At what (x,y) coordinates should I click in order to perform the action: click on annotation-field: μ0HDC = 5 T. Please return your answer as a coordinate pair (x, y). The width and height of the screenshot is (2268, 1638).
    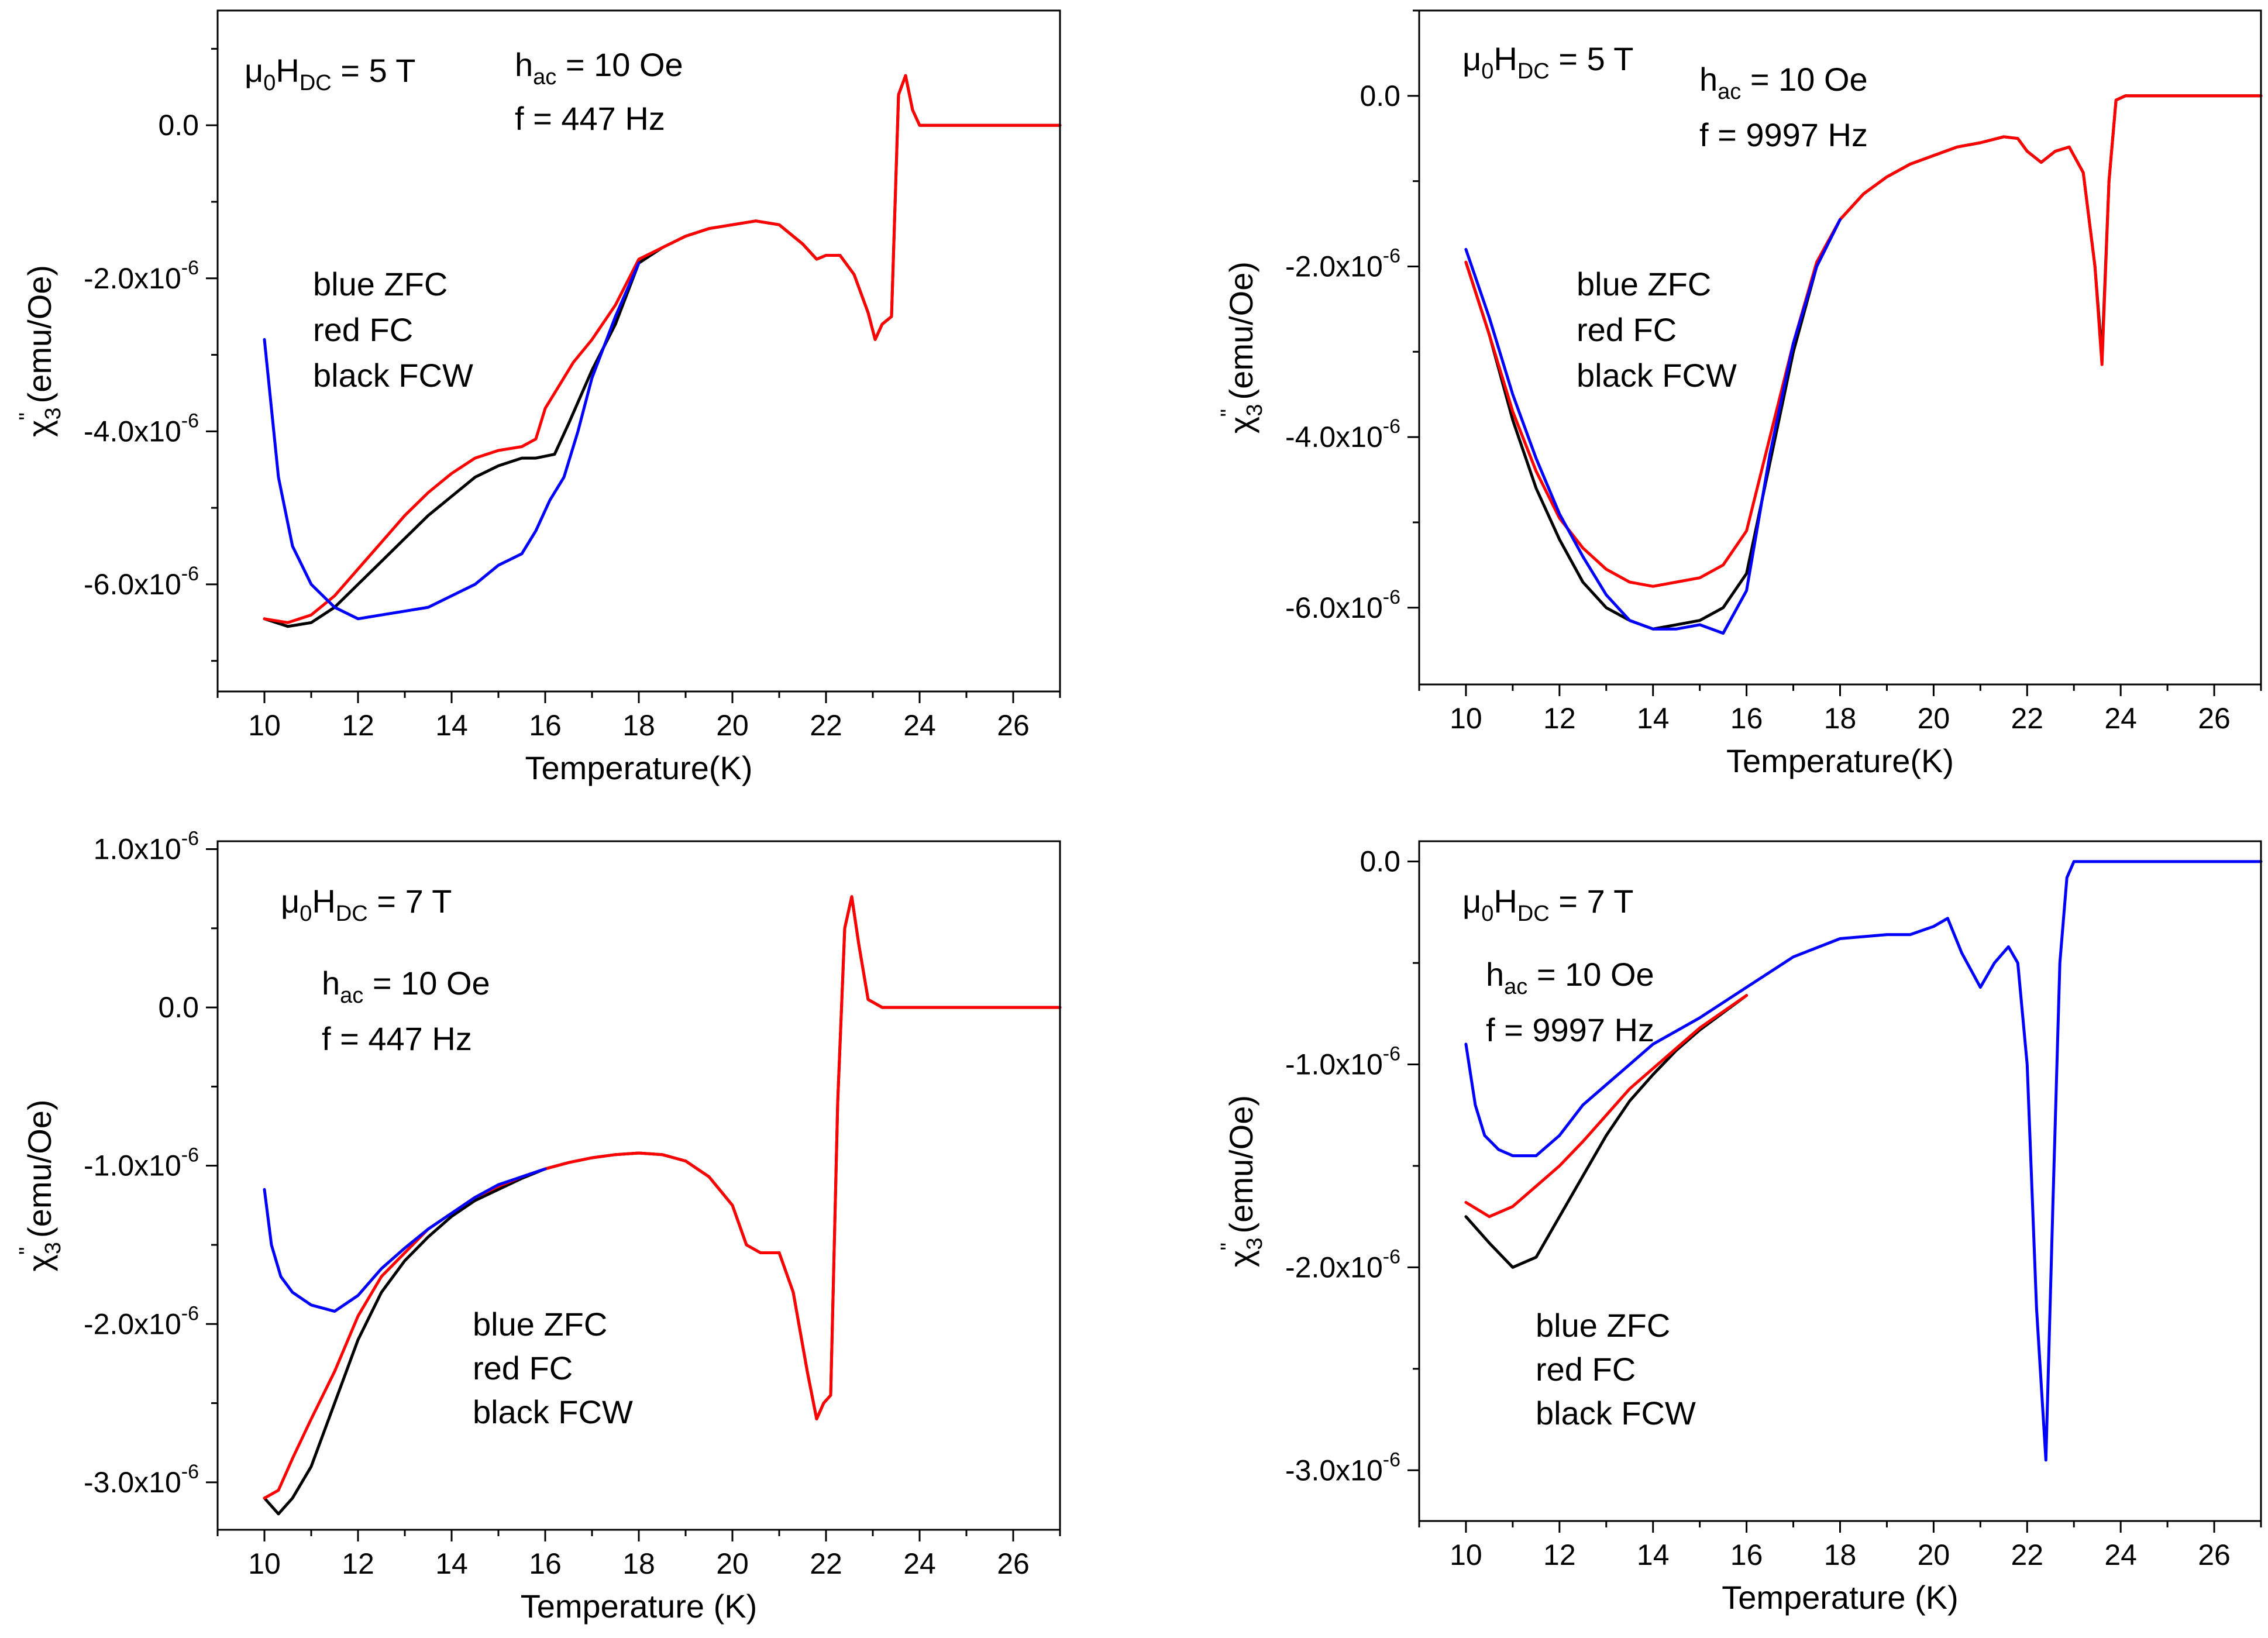
    Looking at the image, I should click on (1547, 62).